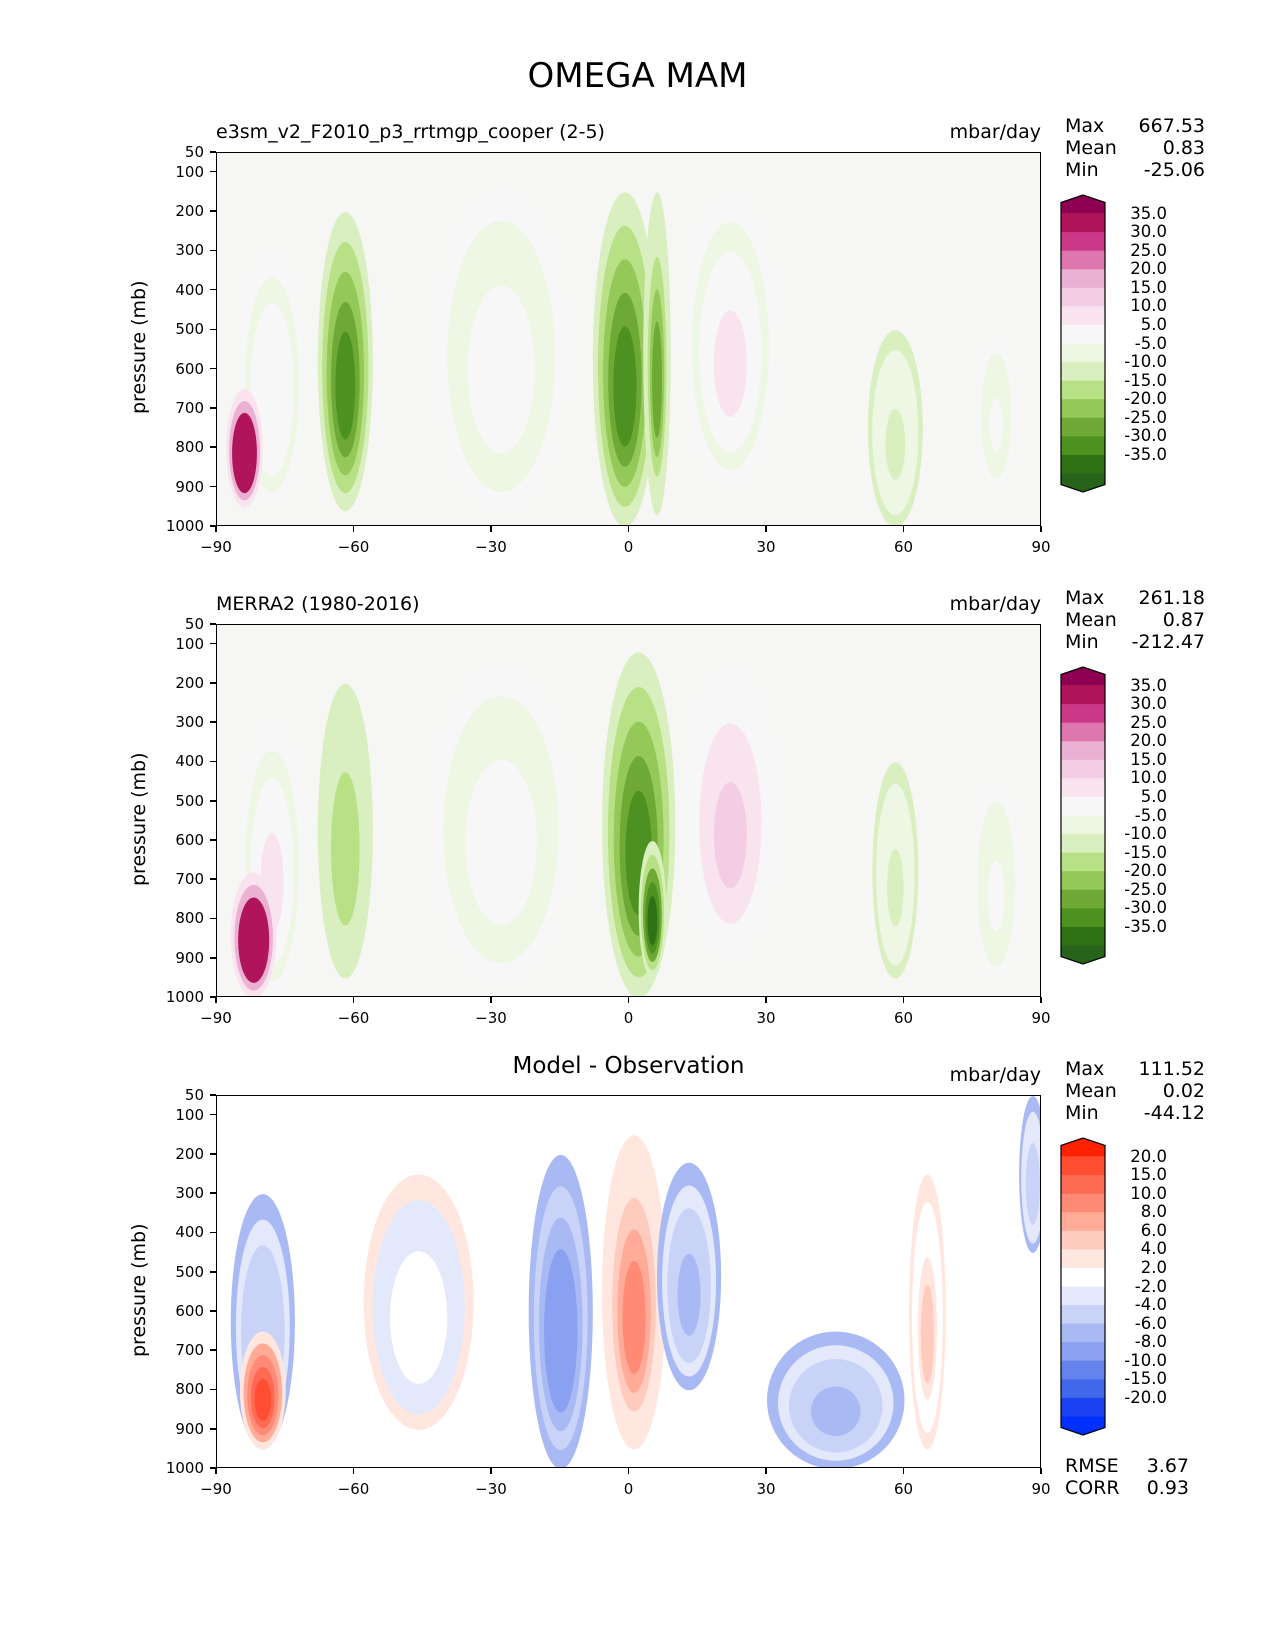 Image resolution: width=1275 pixels, height=1650 pixels. Describe the element at coordinates (1041, 1489) in the screenshot. I see `x-tick-label: 90` at that location.